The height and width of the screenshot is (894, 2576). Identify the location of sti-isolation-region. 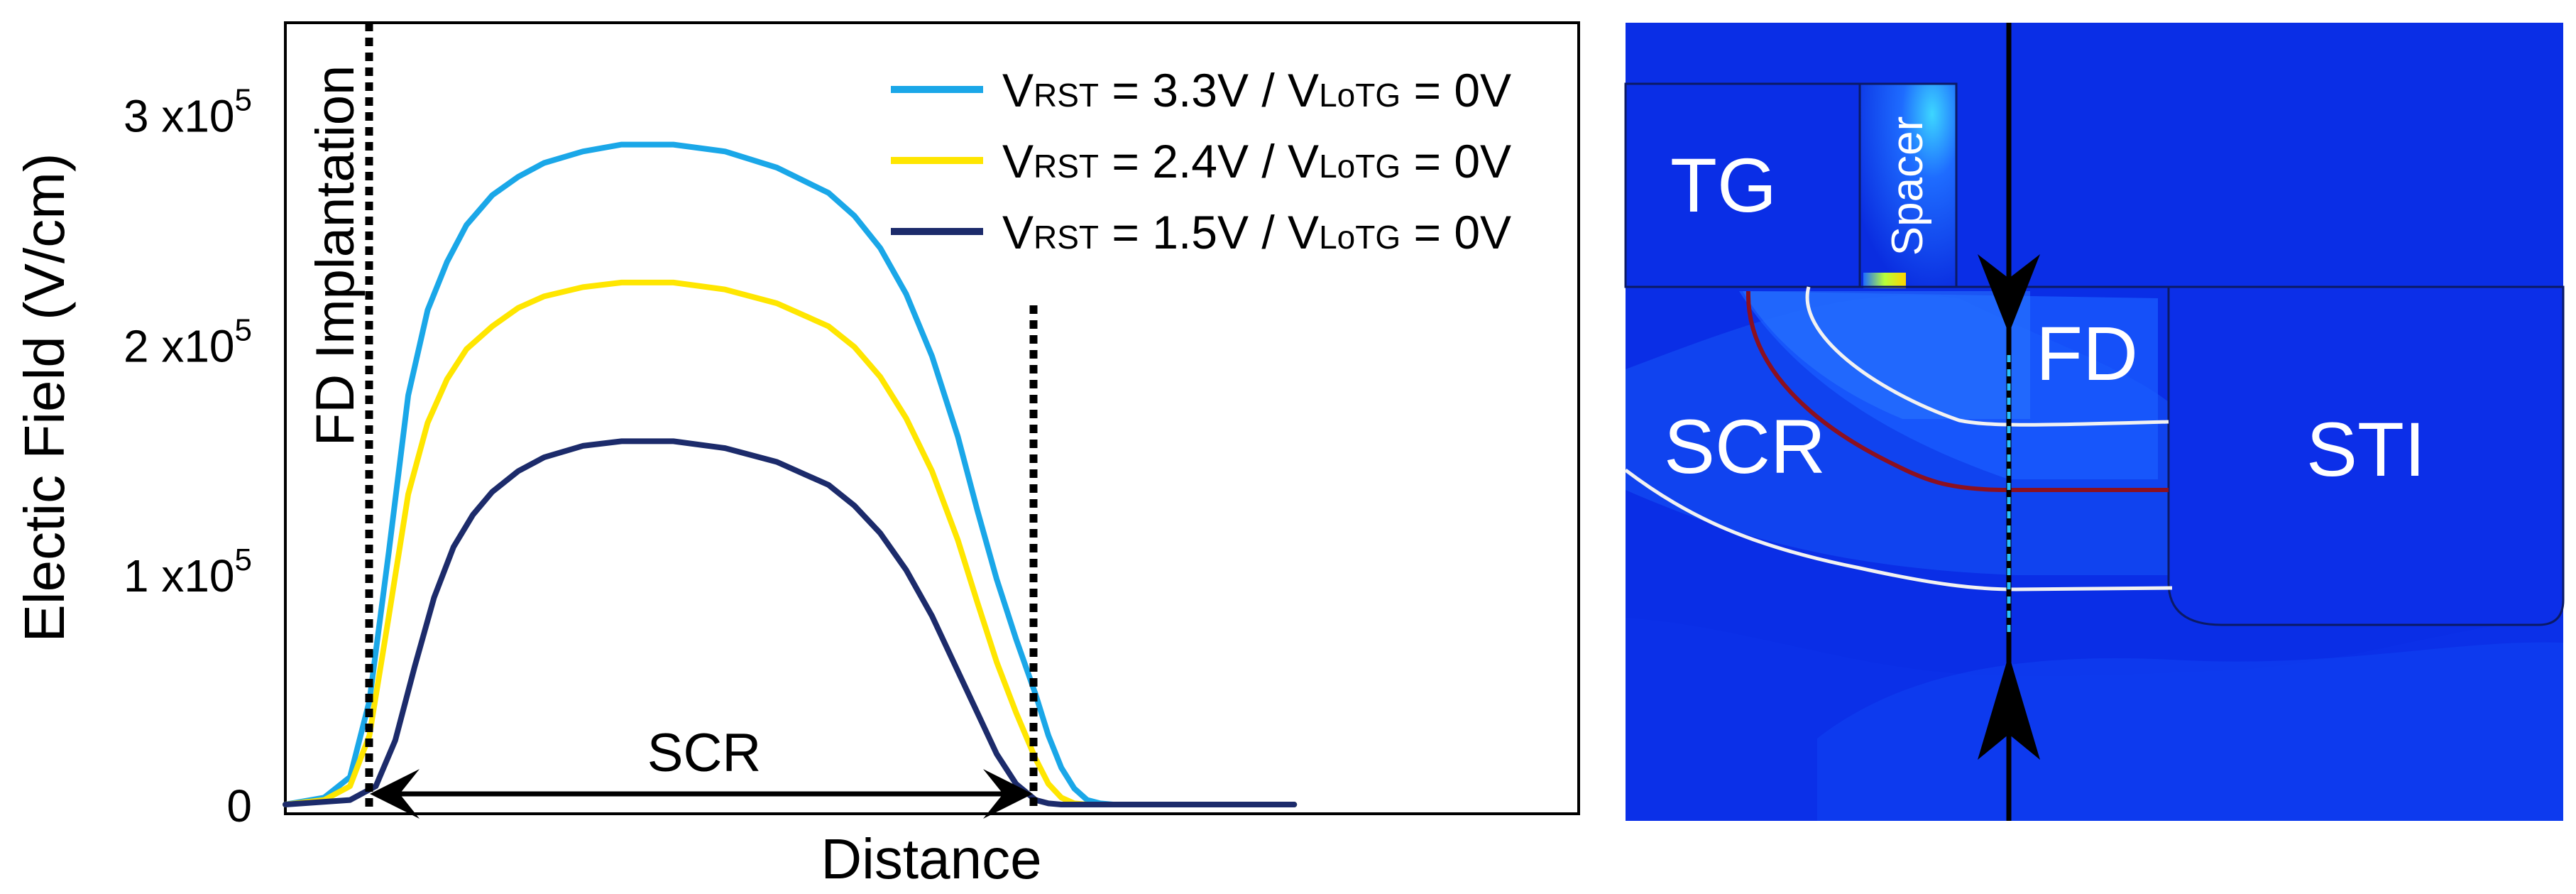
(2366, 455).